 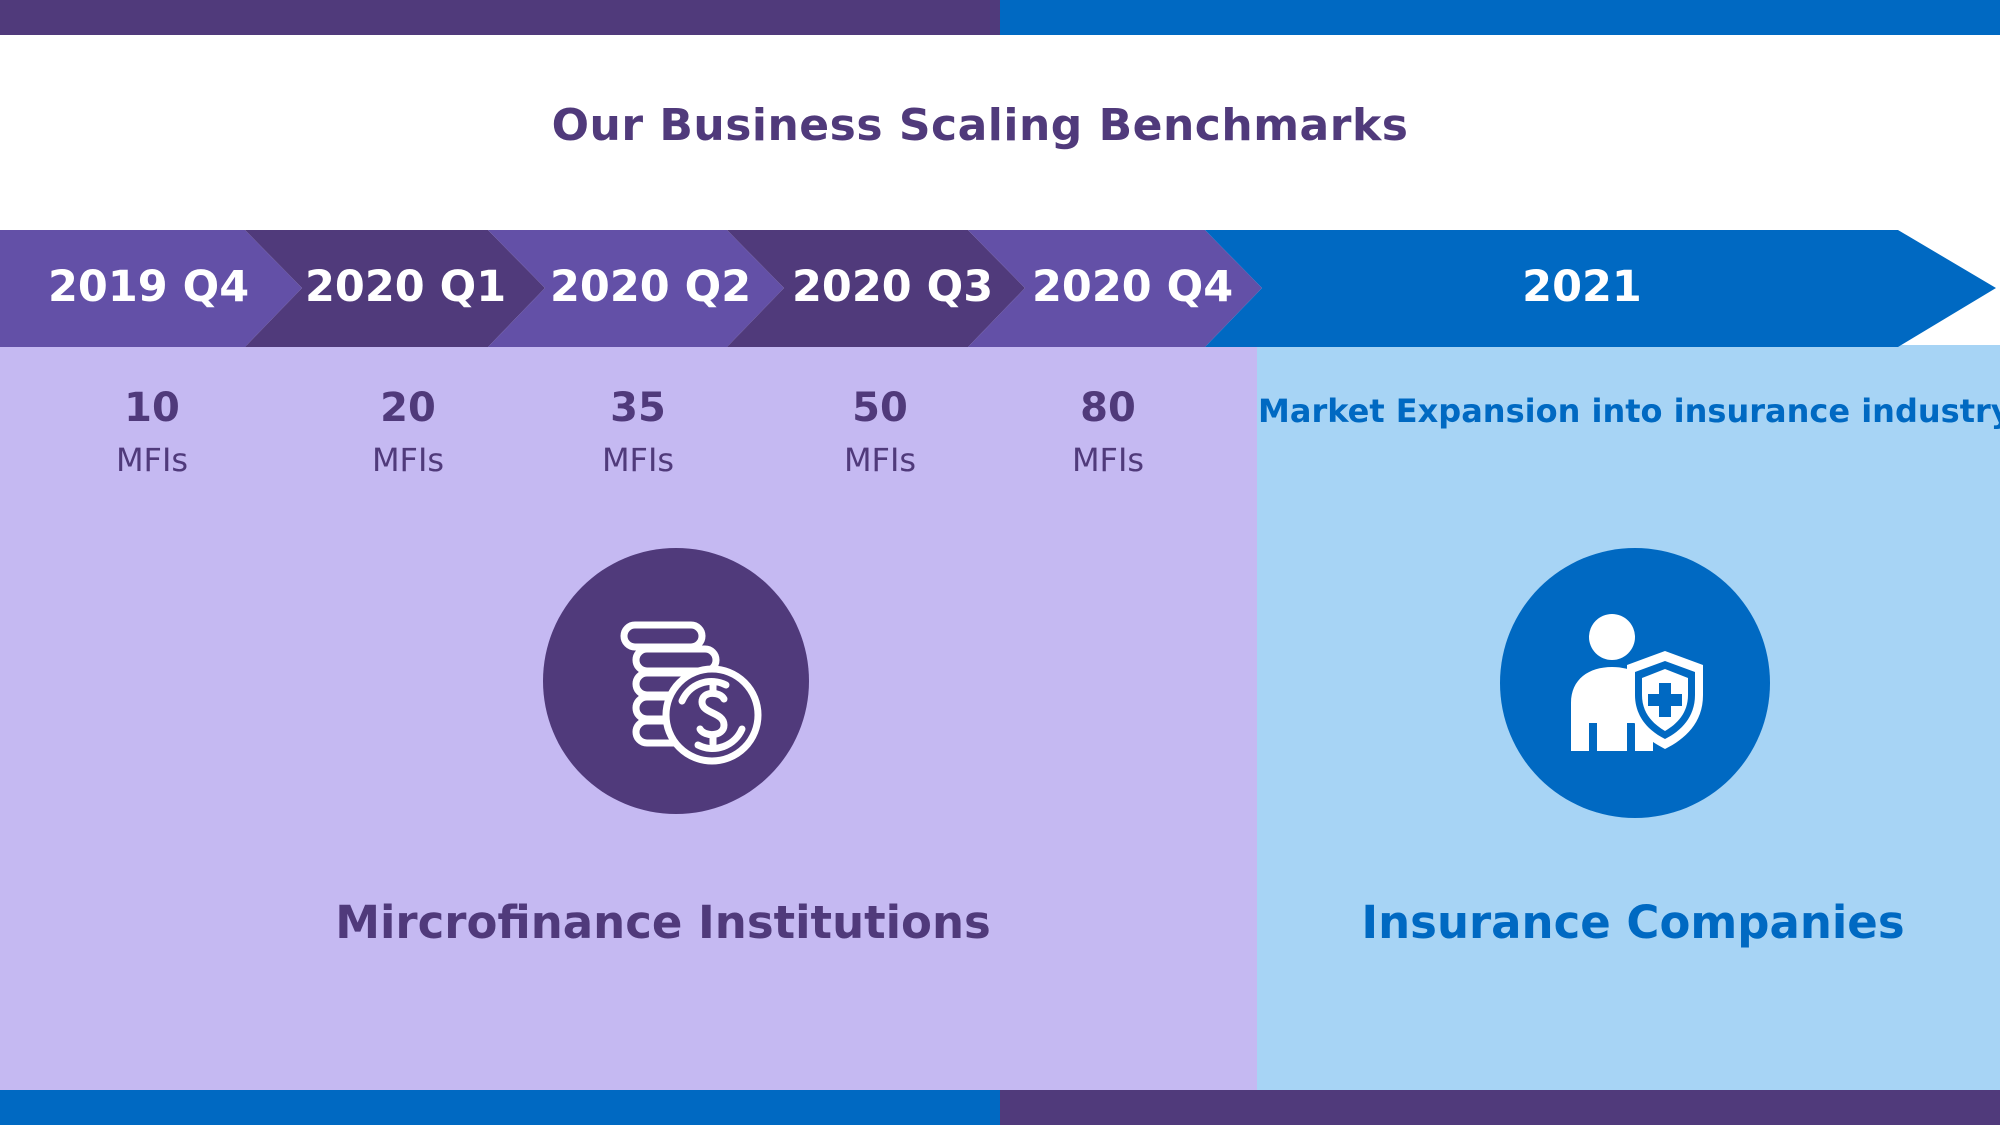 What do you see at coordinates (152, 433) in the screenshot?
I see `metric-2019-q4: 10 MFIs` at bounding box center [152, 433].